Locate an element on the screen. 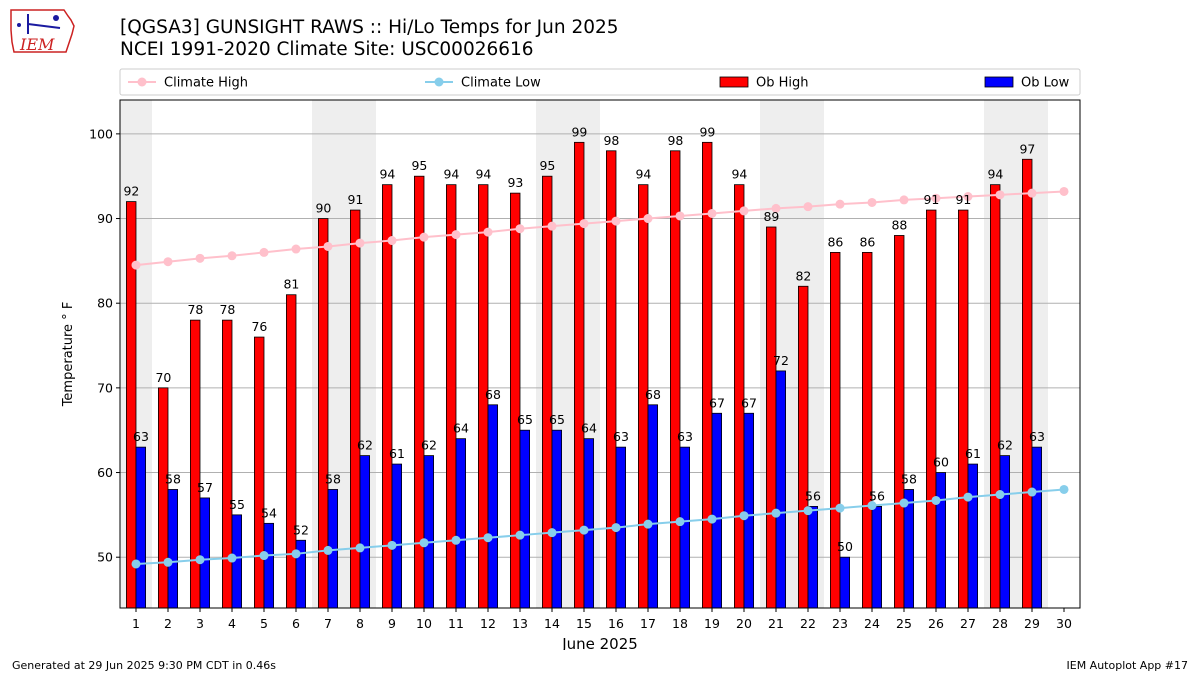  ob-high-label: 97 is located at coordinates (1027, 148).